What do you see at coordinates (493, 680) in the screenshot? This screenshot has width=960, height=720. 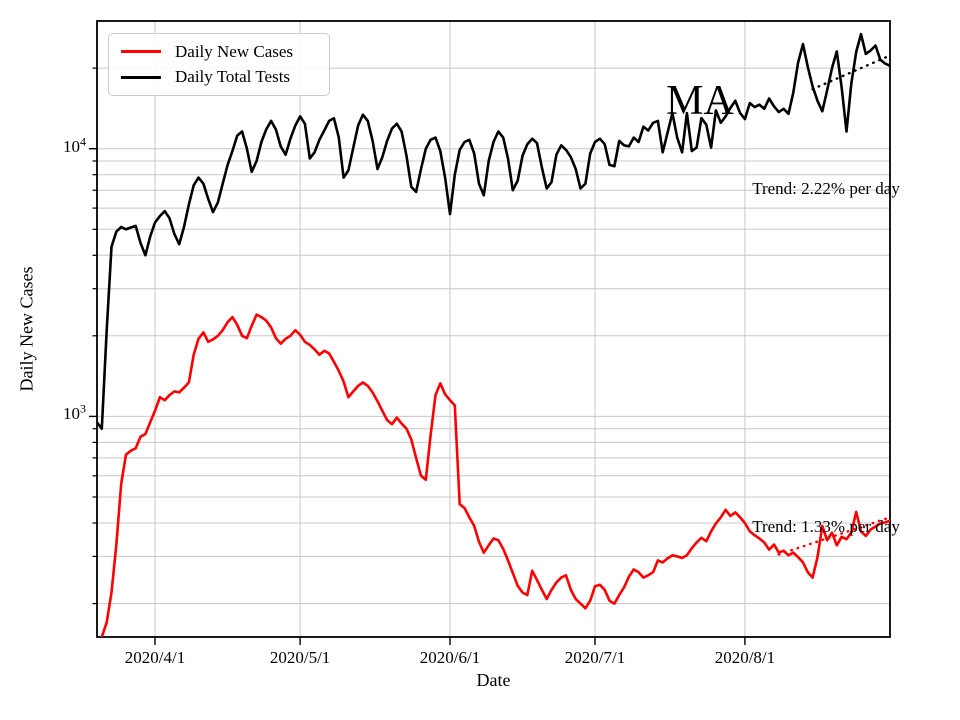 I see `x-axis-title: Date` at bounding box center [493, 680].